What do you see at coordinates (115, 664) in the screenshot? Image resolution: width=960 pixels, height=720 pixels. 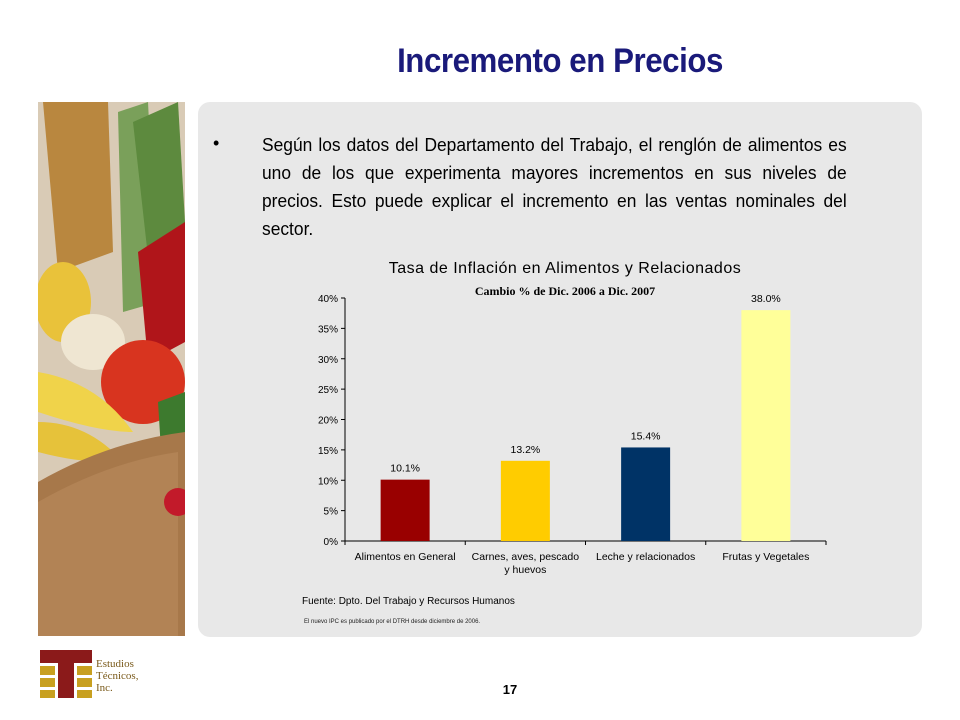 I see `logo-line-1: Estudios` at bounding box center [115, 664].